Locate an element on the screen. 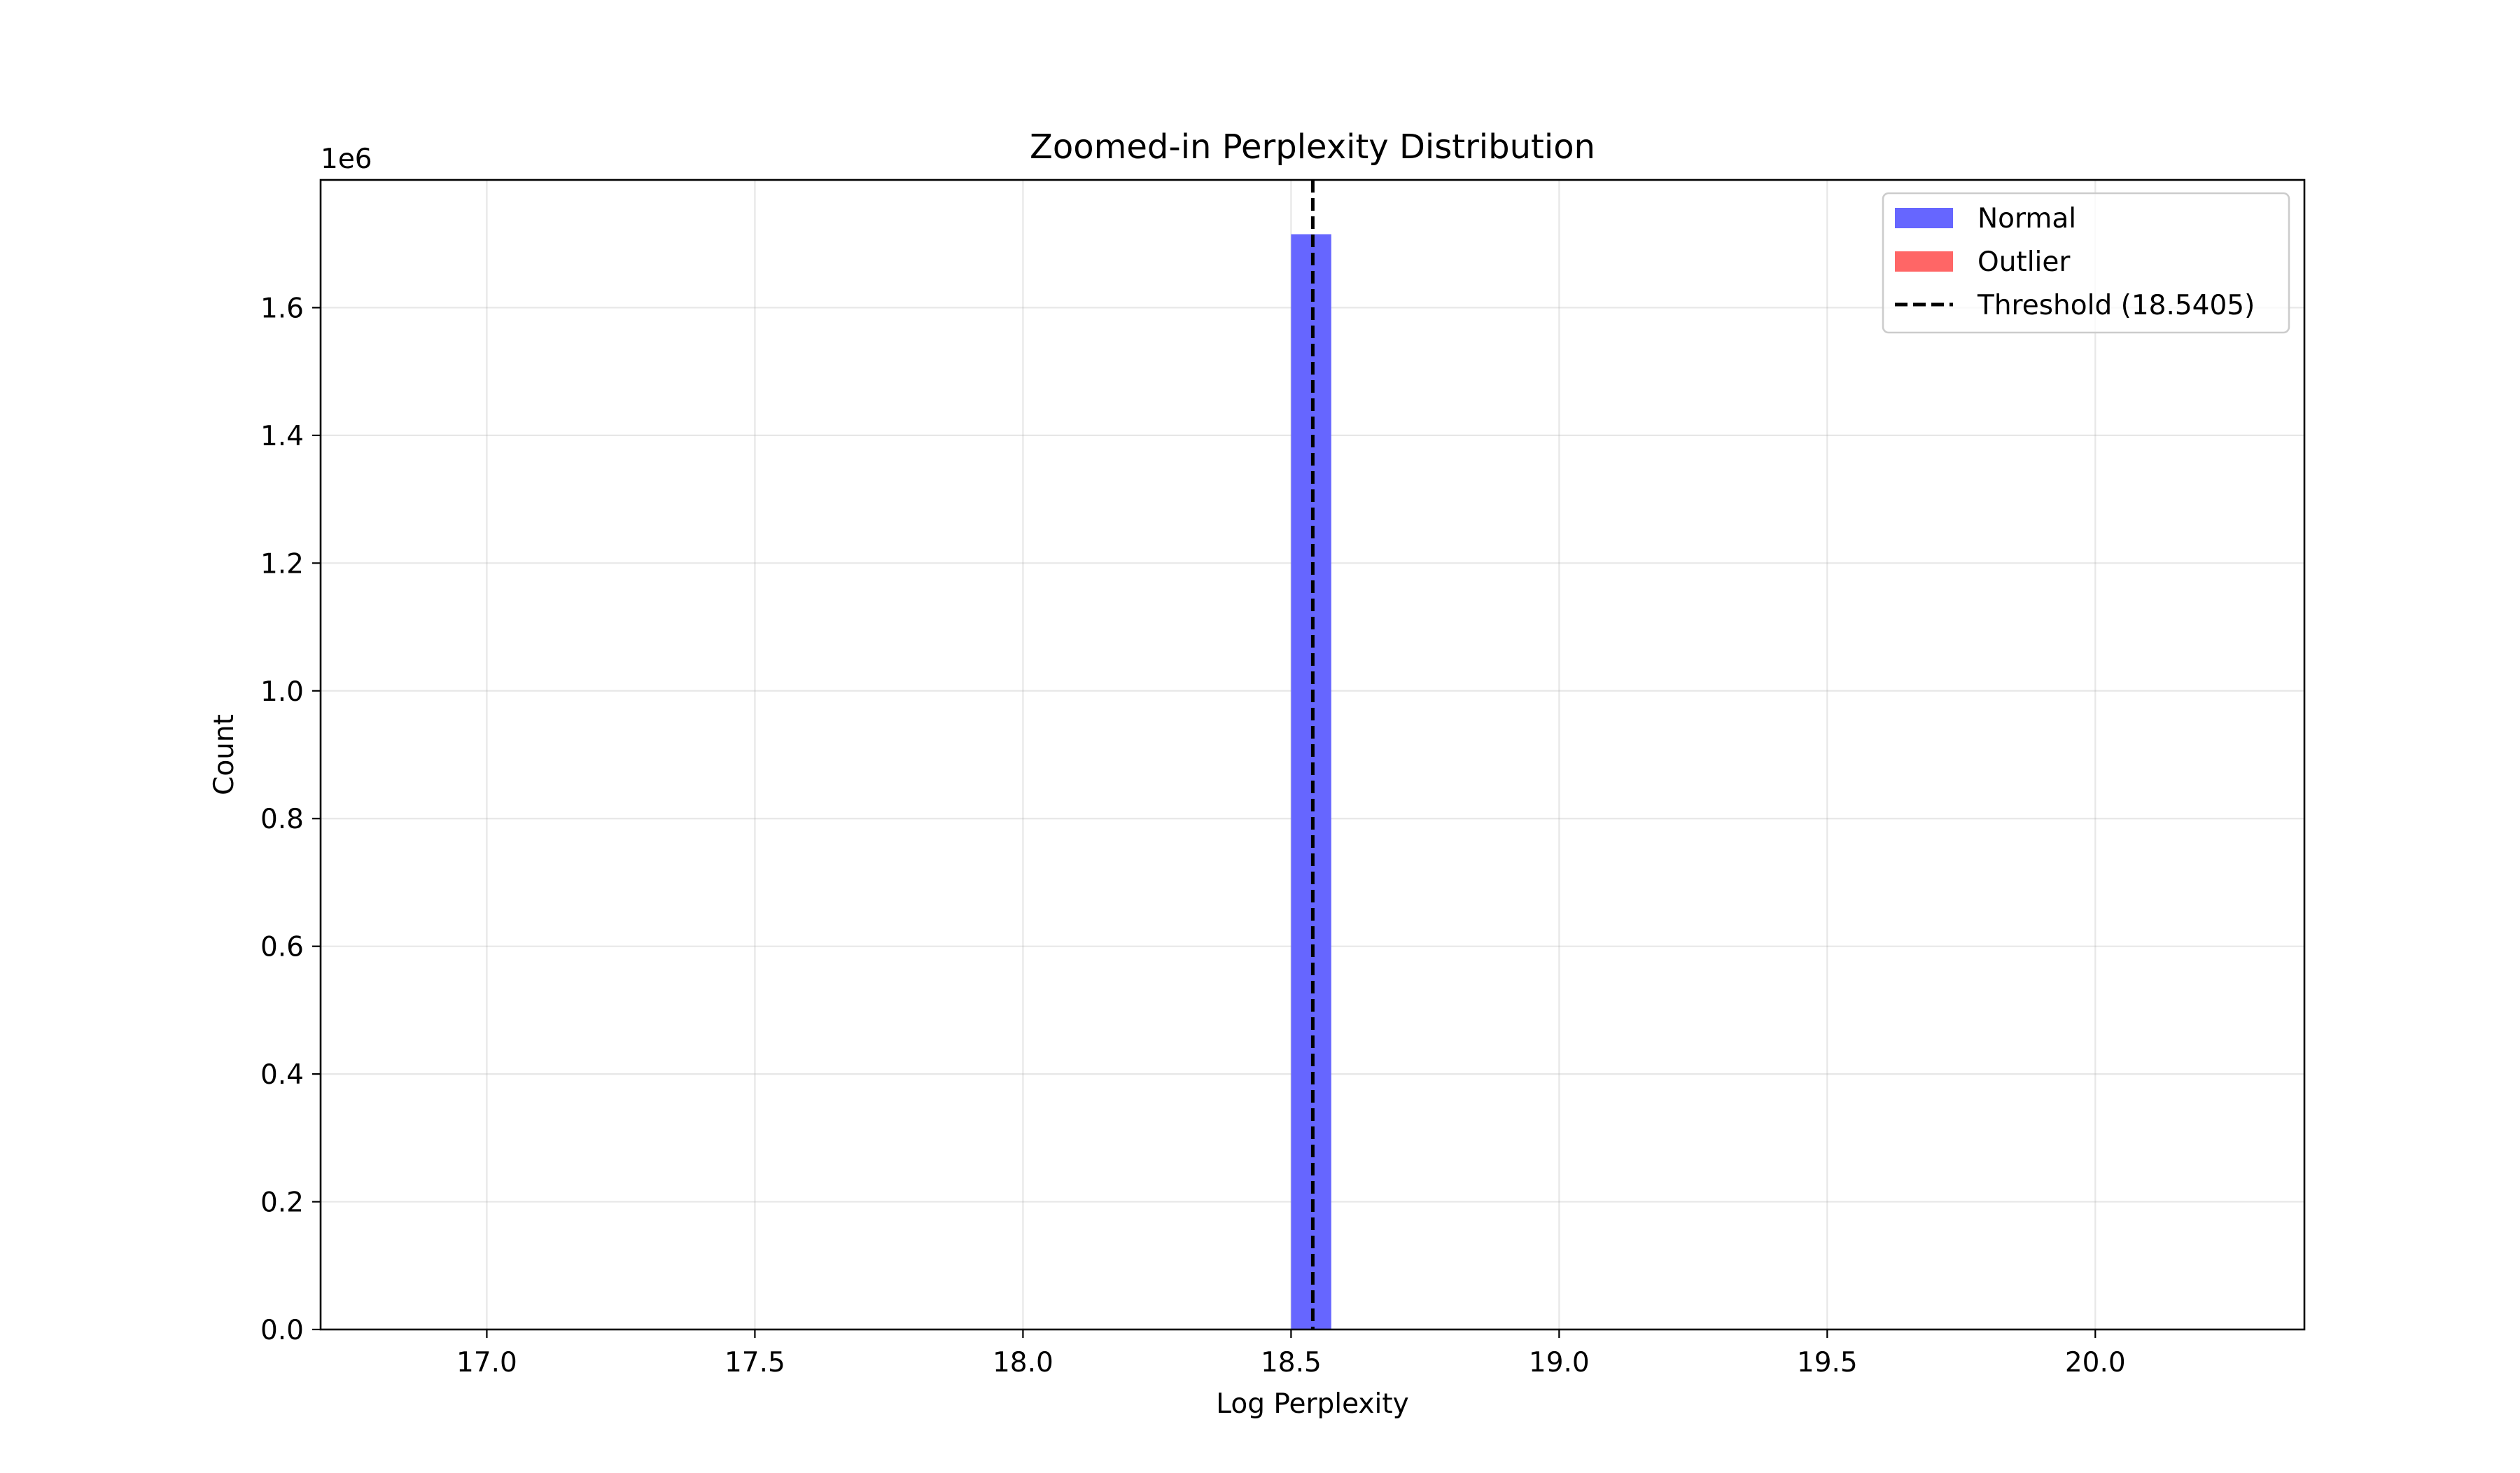  x-tick-label: 18.0 is located at coordinates (1023, 1362).